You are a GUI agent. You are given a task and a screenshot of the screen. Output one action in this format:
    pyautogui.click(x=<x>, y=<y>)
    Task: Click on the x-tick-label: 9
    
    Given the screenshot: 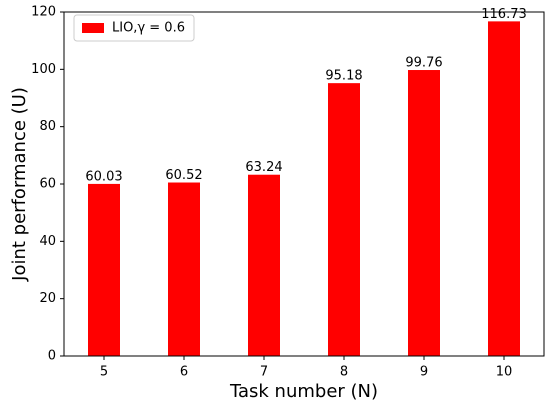 What is the action you would take?
    pyautogui.click(x=424, y=372)
    